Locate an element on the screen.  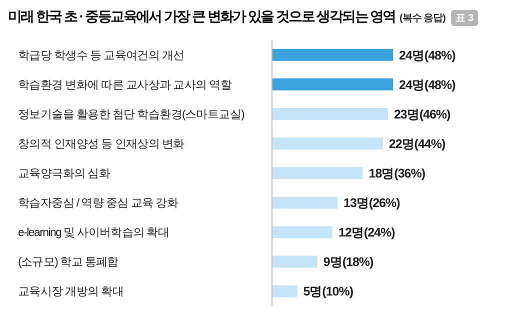
data-label: 22명(44%) is located at coordinates (417, 143).